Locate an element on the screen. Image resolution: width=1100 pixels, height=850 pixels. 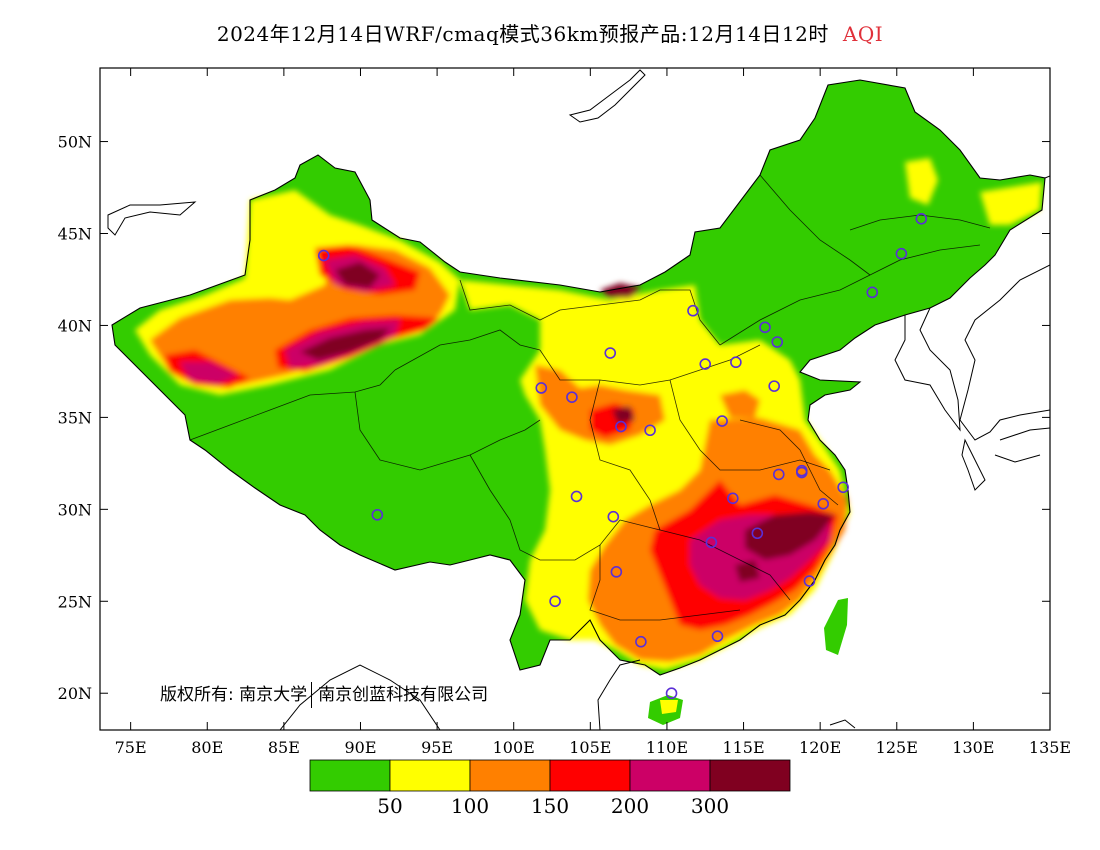
lon-label: 95E is located at coordinates (437, 747).